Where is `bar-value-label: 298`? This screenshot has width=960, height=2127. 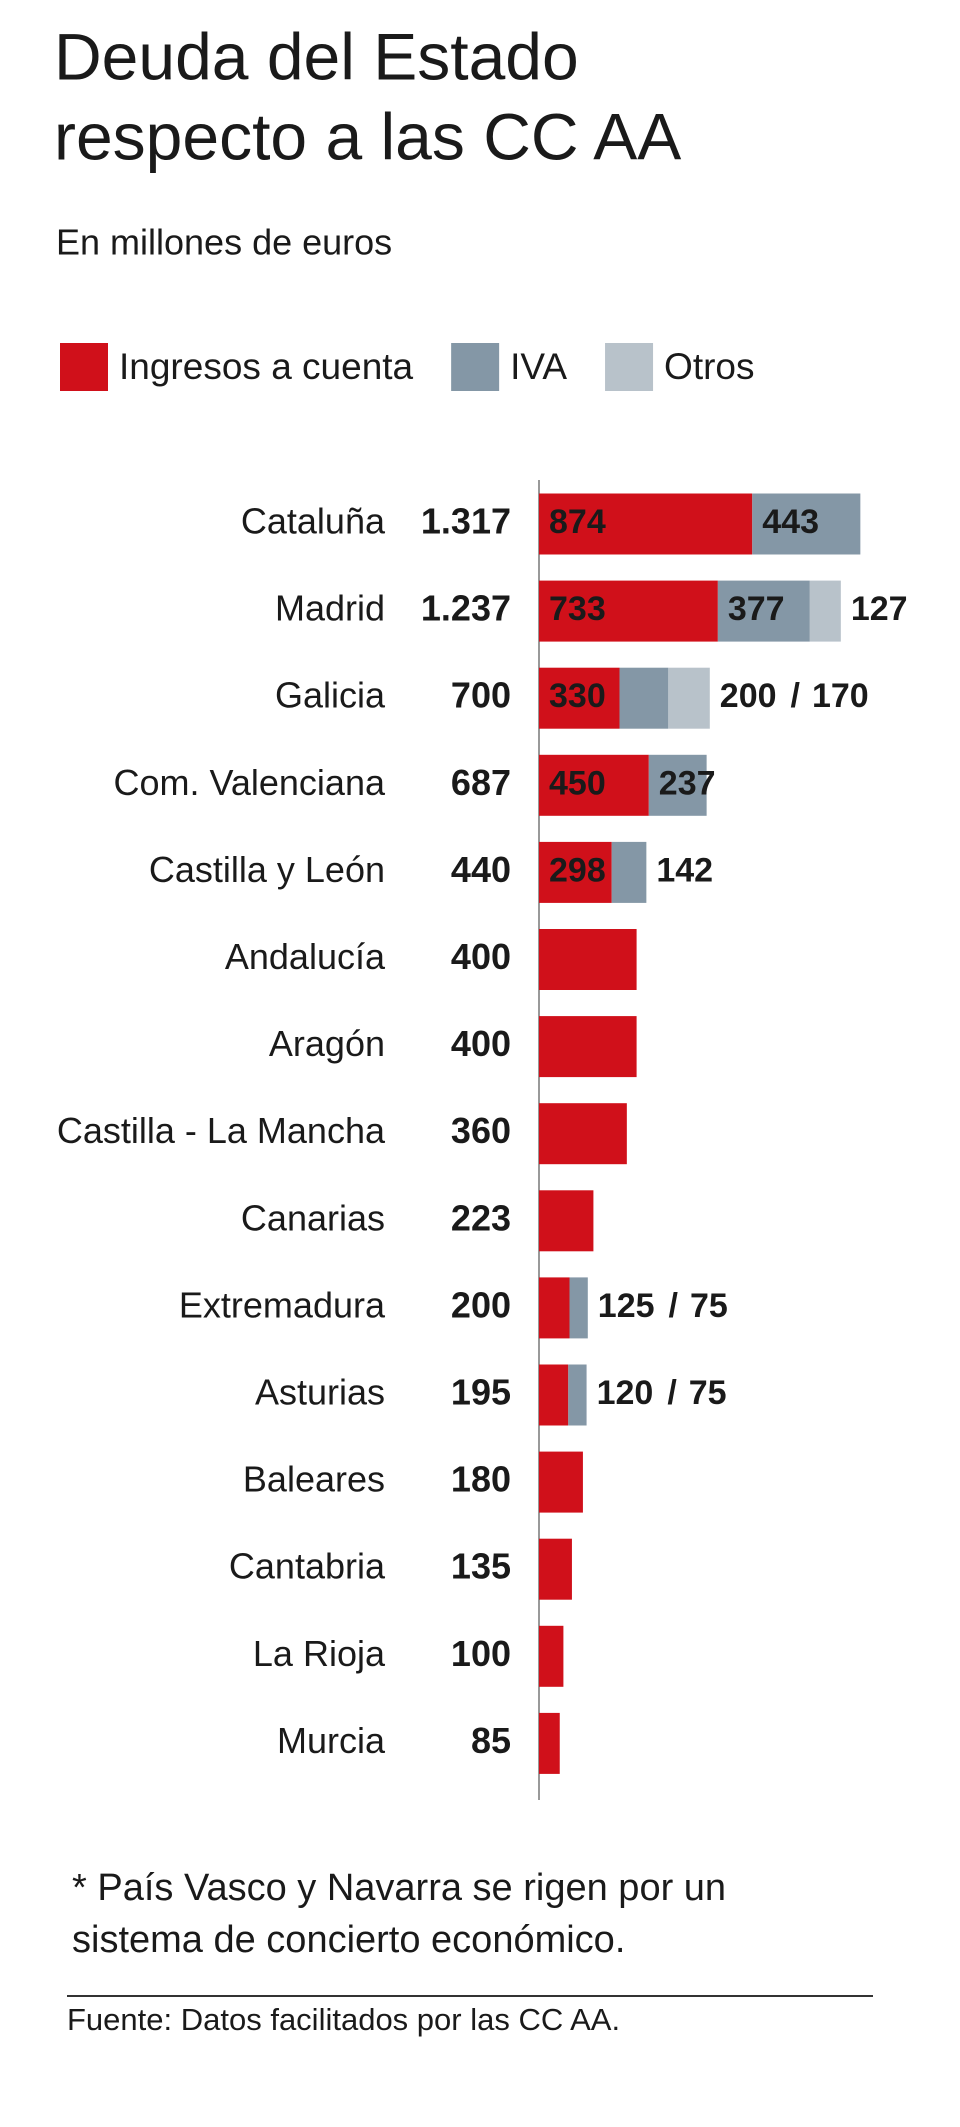 bar-value-label: 298 is located at coordinates (577, 870).